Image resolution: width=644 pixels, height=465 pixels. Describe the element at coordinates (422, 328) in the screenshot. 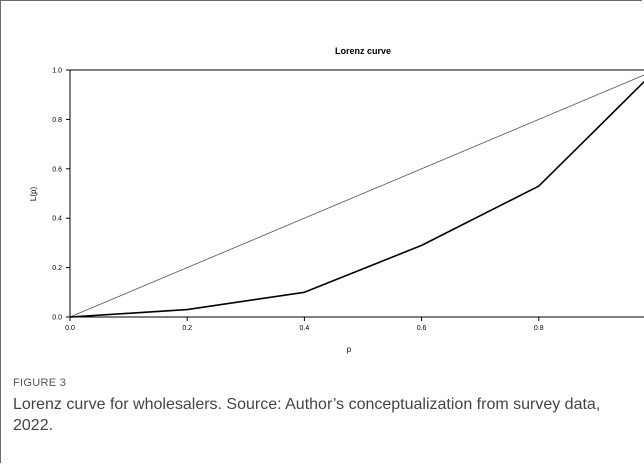

I see `x-tick-label: 0.6` at that location.